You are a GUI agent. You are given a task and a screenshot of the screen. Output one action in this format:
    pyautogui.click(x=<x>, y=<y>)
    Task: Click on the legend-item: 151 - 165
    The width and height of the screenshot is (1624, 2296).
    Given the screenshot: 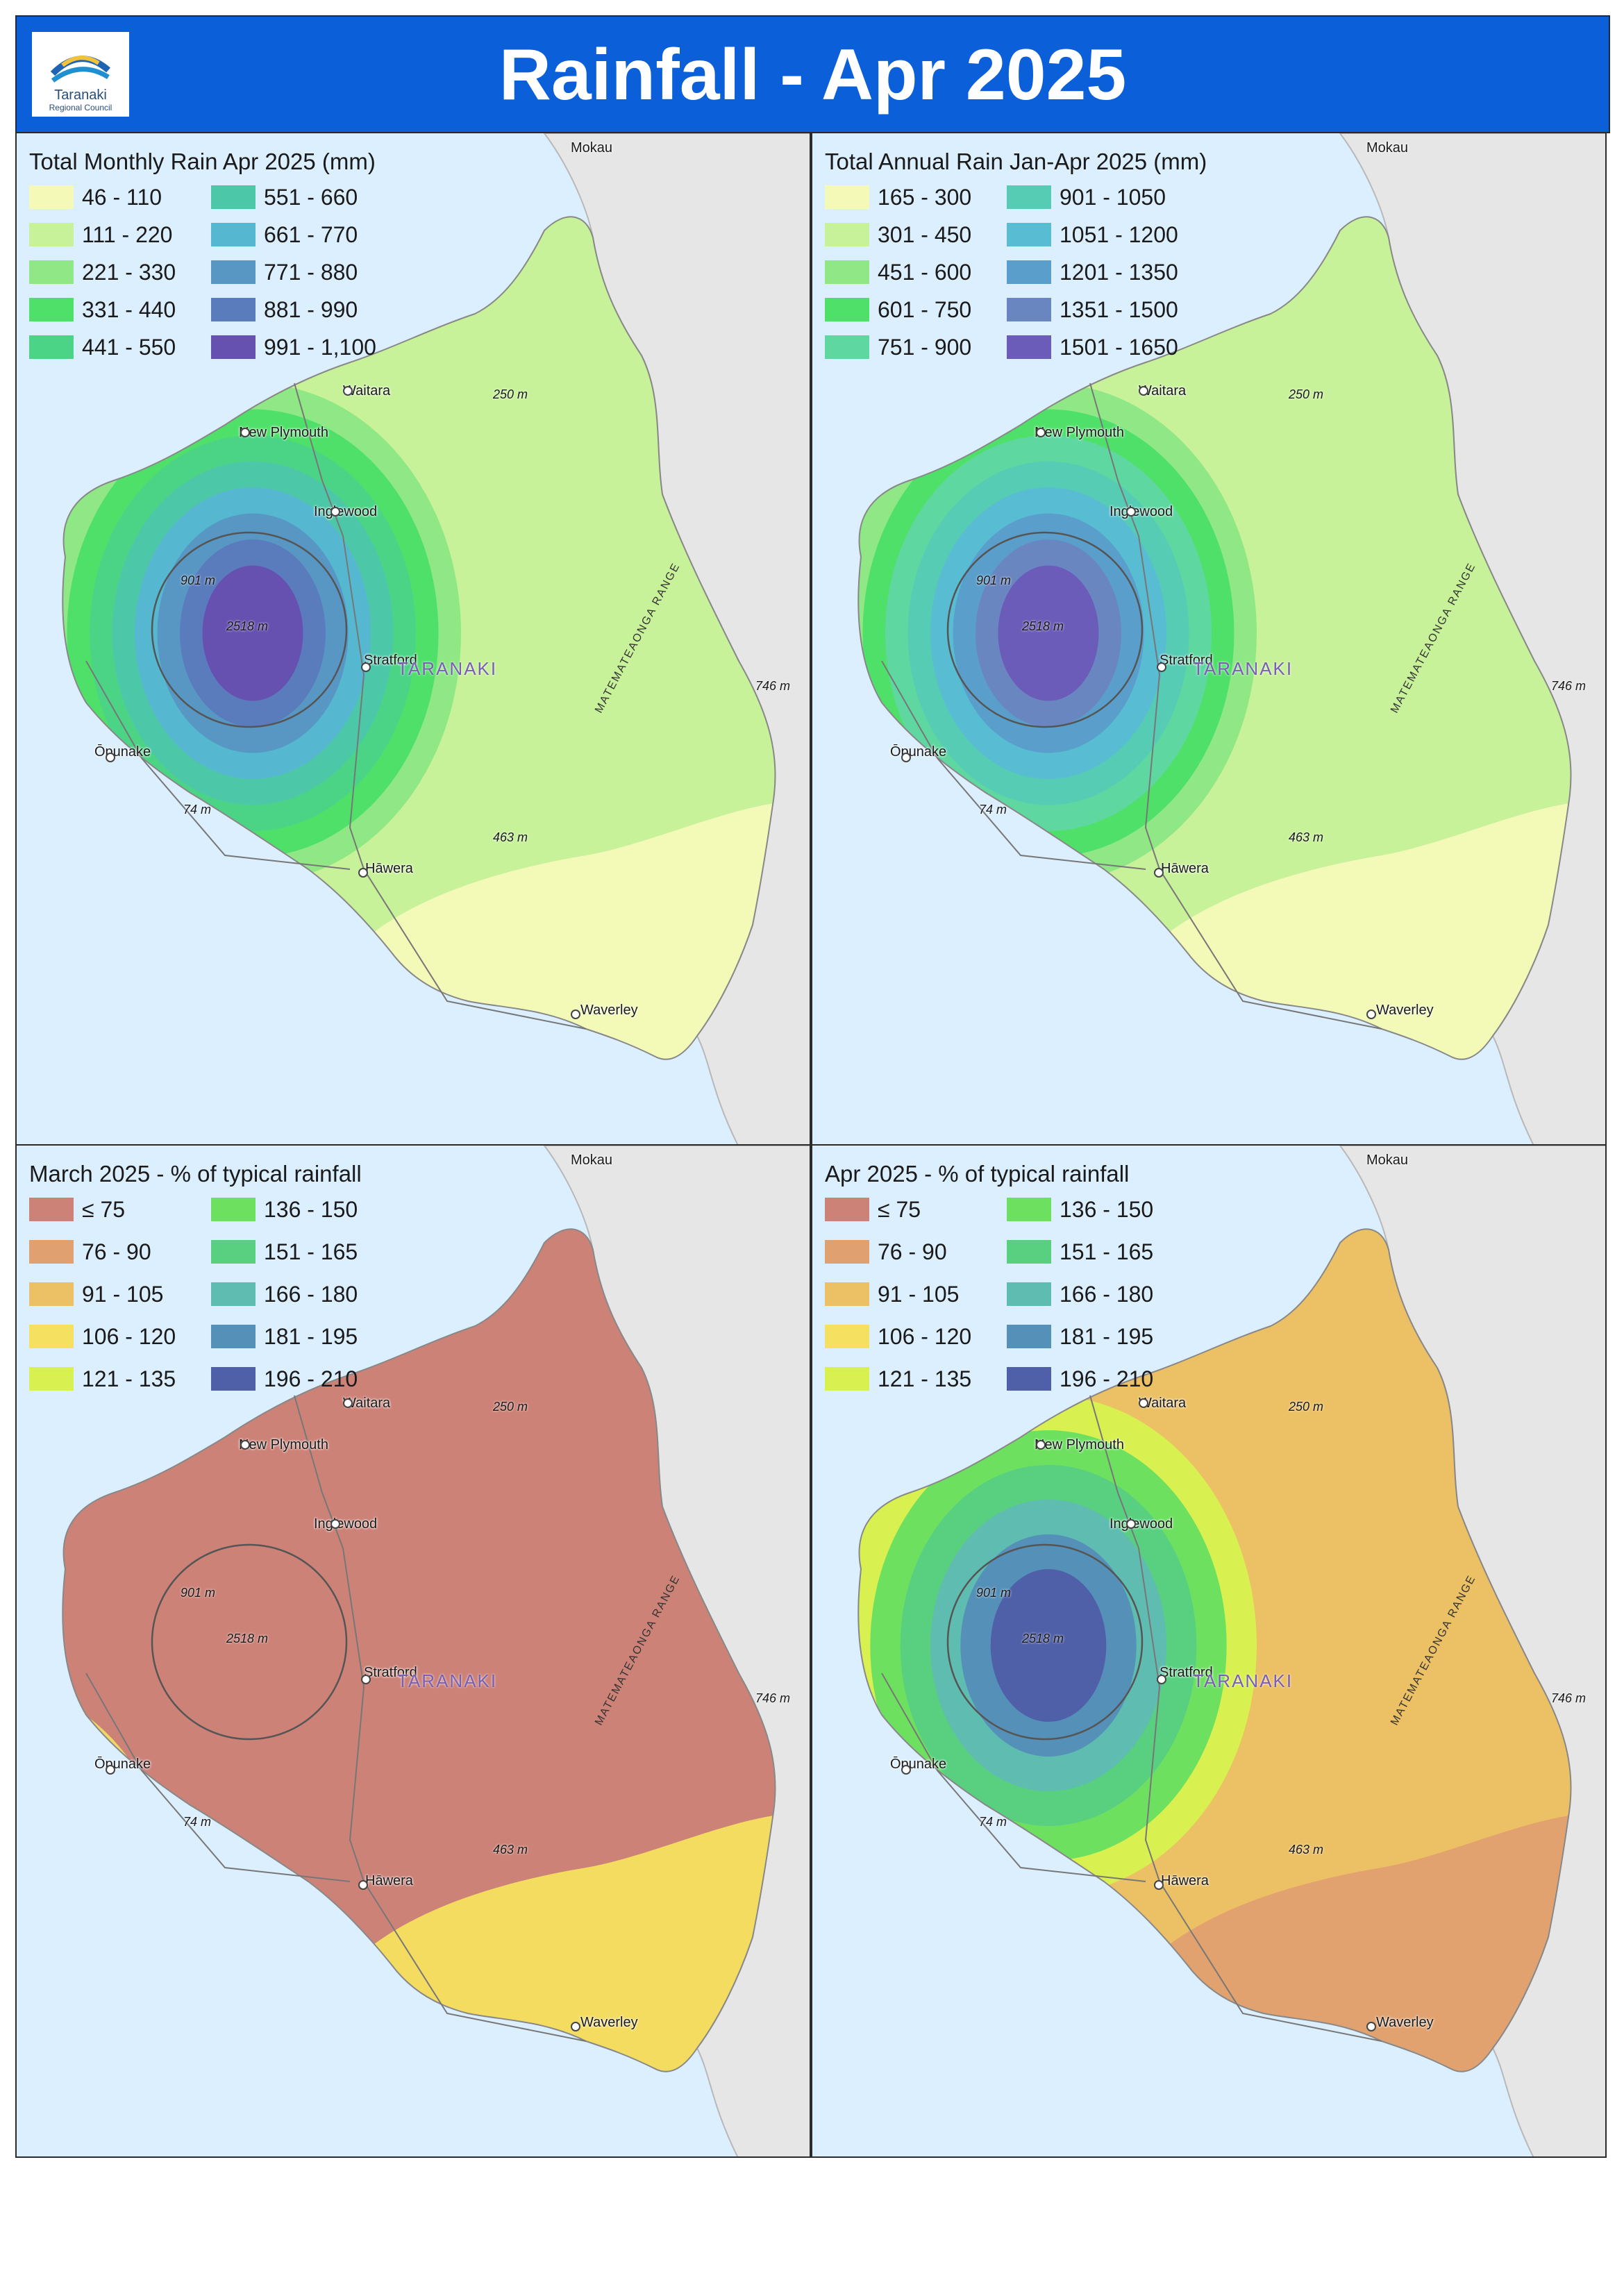 What is the action you would take?
    pyautogui.click(x=1080, y=1252)
    